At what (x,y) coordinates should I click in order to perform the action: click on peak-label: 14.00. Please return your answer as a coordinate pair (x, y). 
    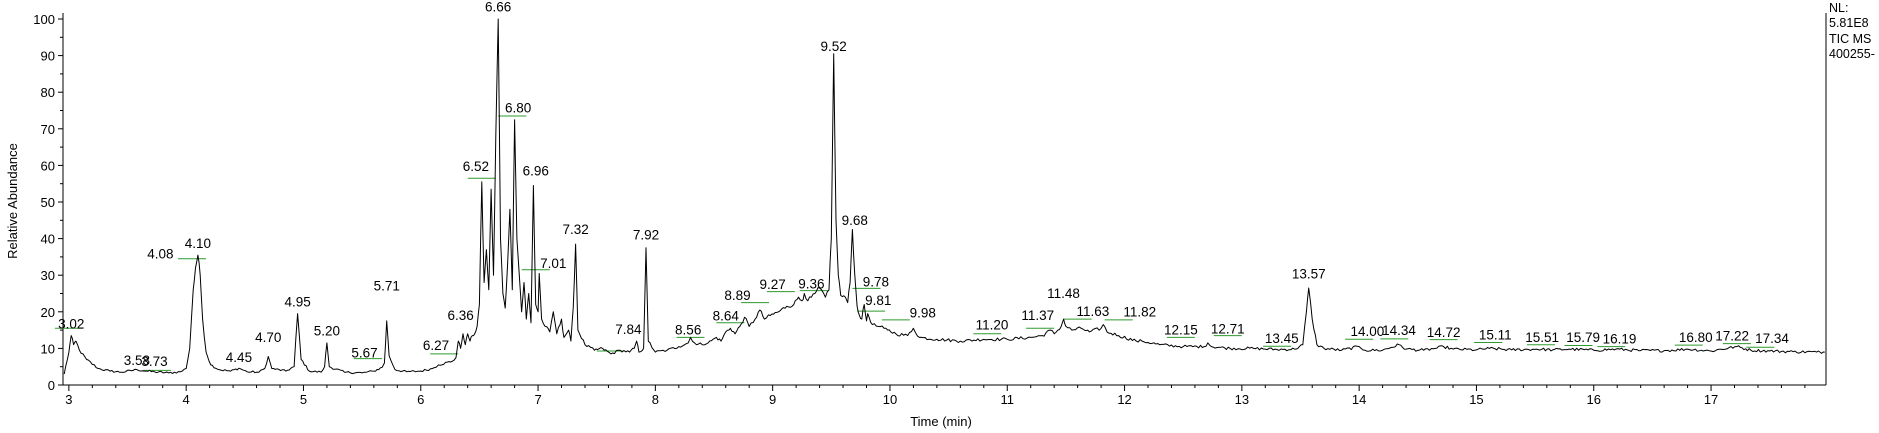
    Looking at the image, I should click on (1367, 331).